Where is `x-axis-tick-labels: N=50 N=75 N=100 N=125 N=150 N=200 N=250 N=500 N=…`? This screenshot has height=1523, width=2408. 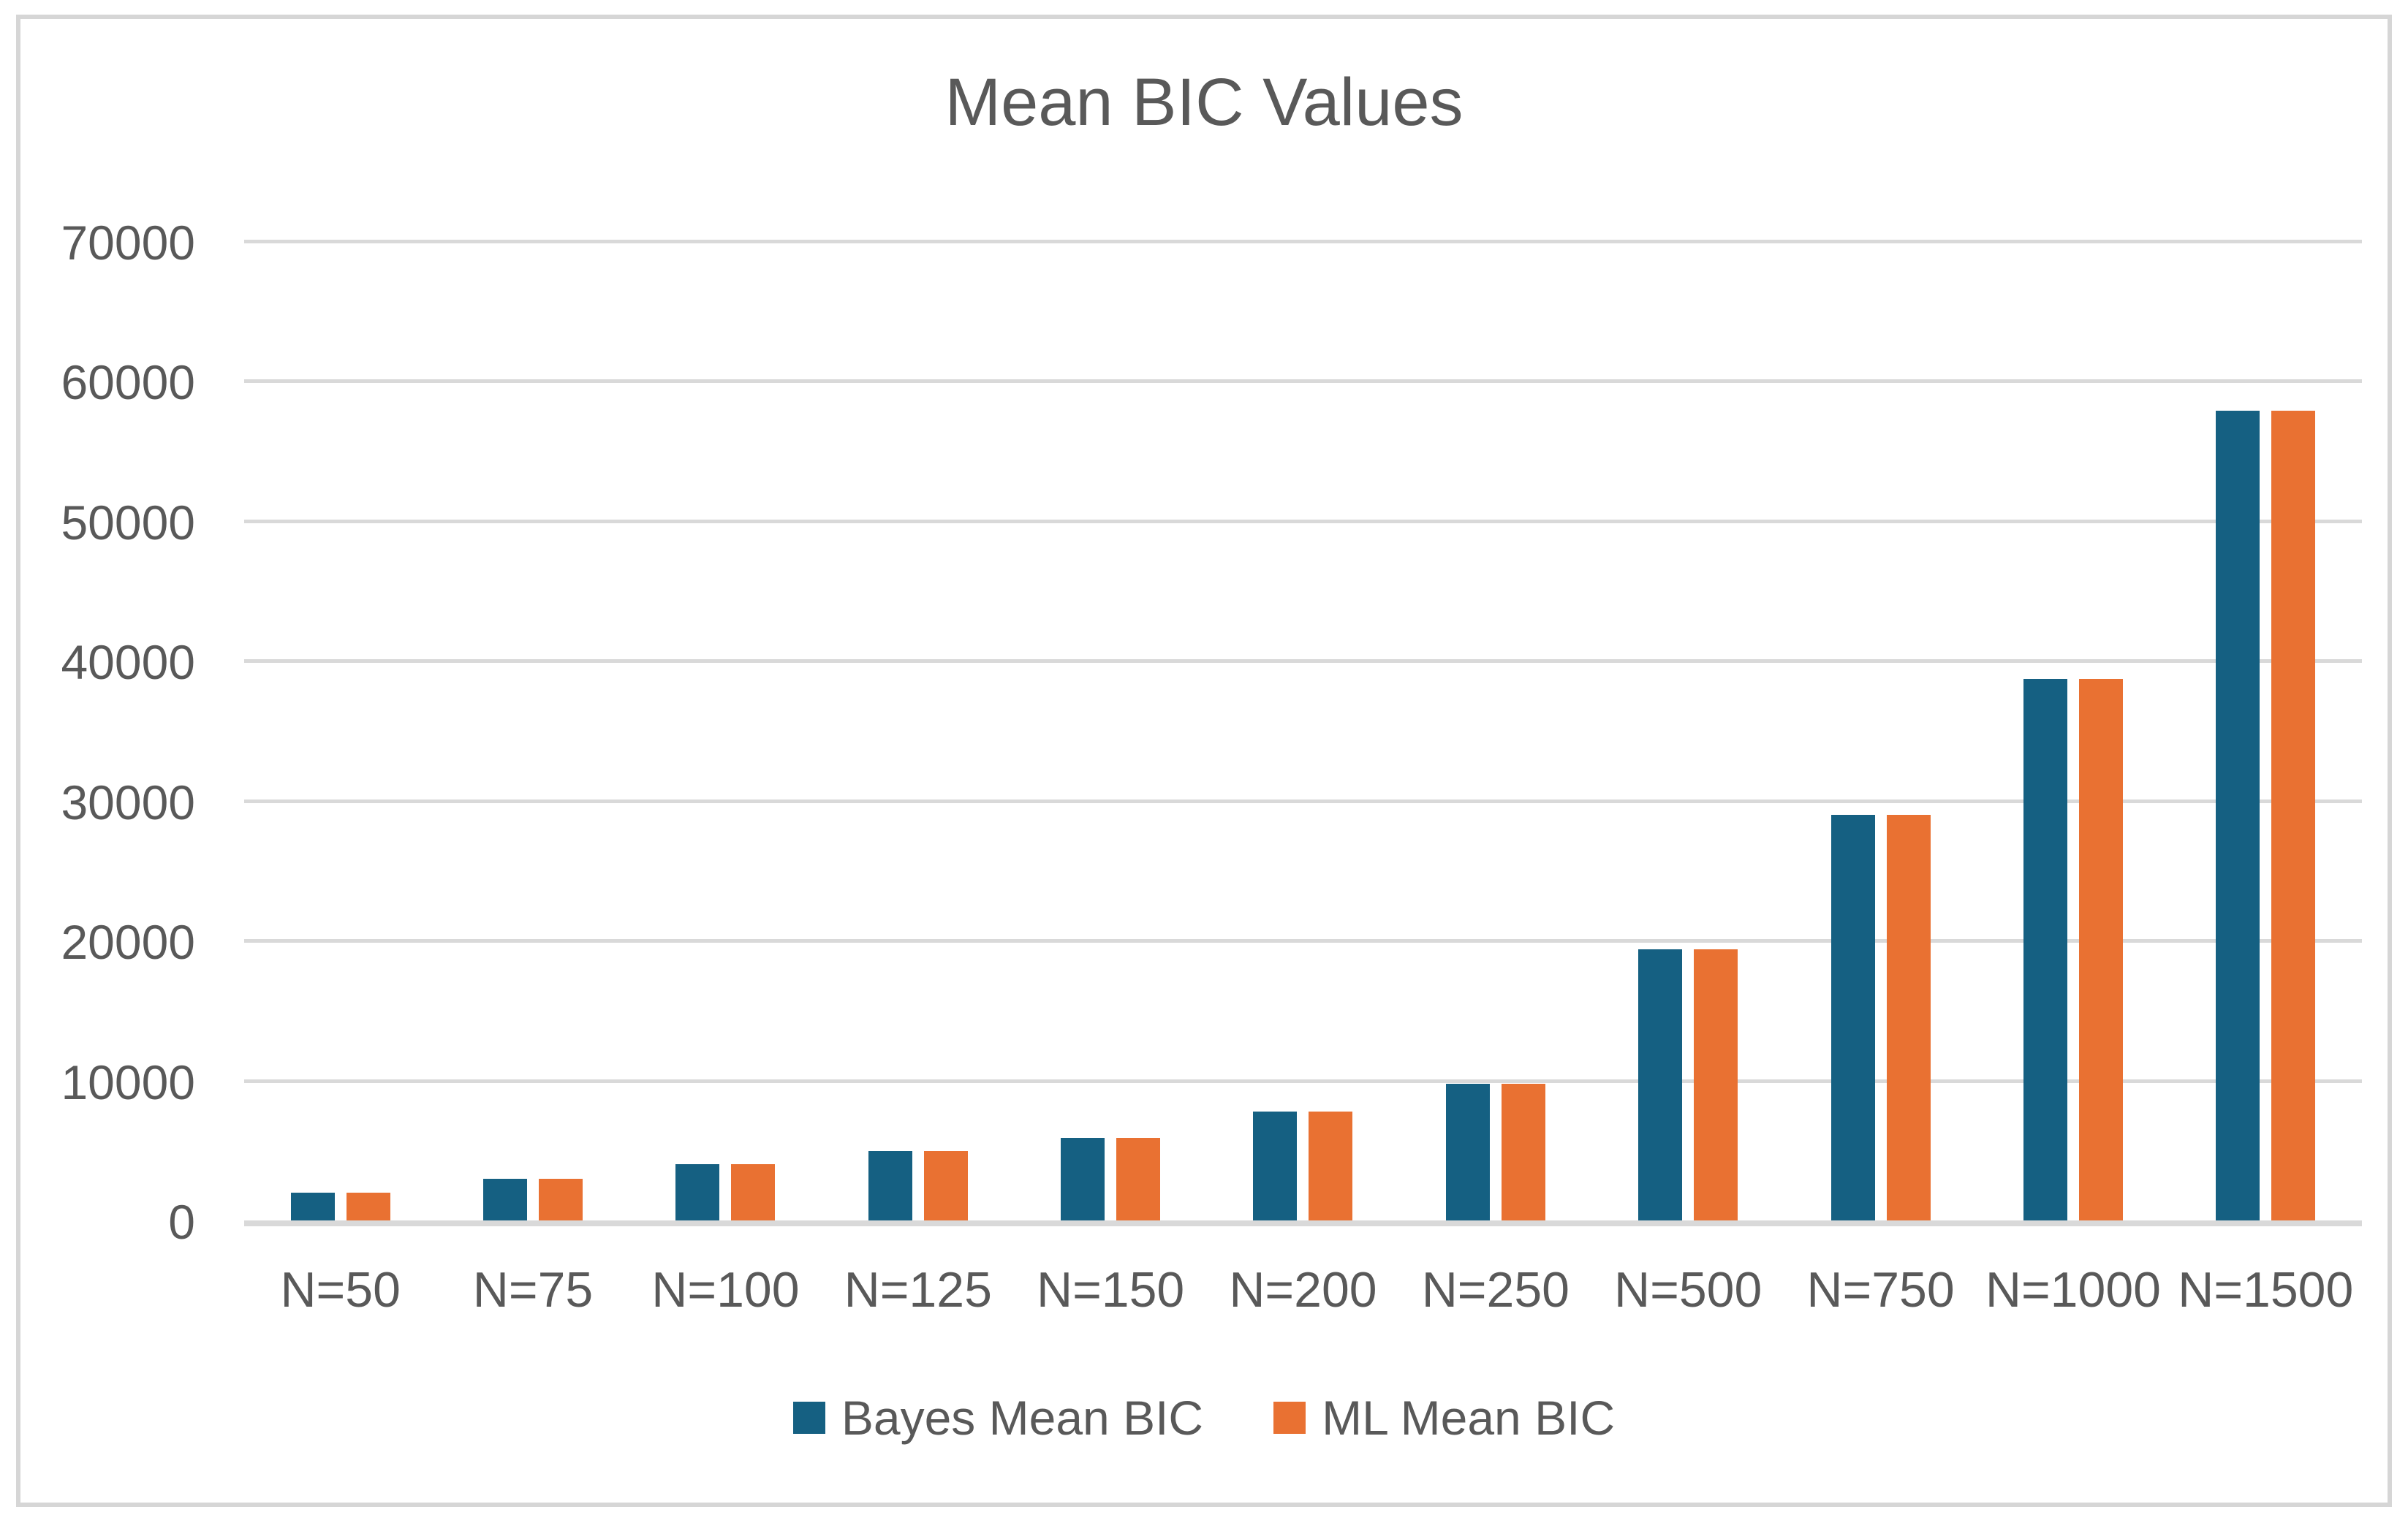 x-axis-tick-labels: N=50 N=75 N=100 N=125 N=150 N=200 N=250 N=500 N=… is located at coordinates (1303, 1289).